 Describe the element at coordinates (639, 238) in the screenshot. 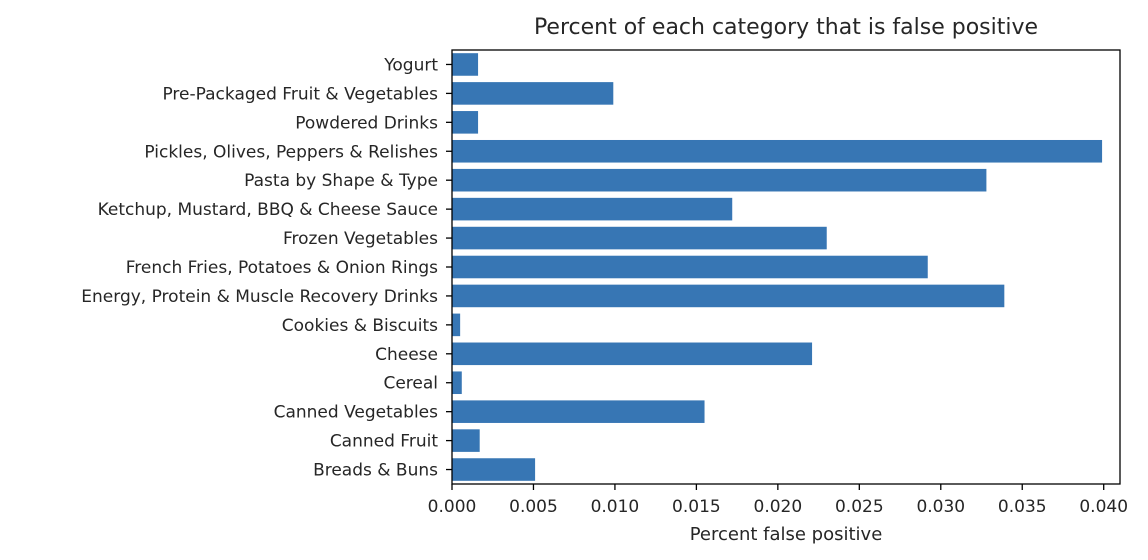

I see `bar-frozen-vegetables` at that location.